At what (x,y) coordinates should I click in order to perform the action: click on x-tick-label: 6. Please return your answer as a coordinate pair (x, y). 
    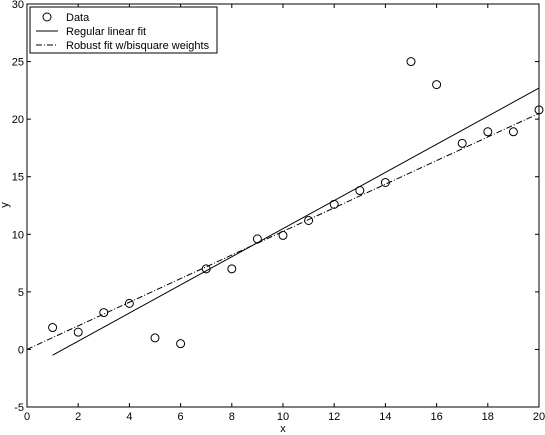
    Looking at the image, I should click on (181, 417).